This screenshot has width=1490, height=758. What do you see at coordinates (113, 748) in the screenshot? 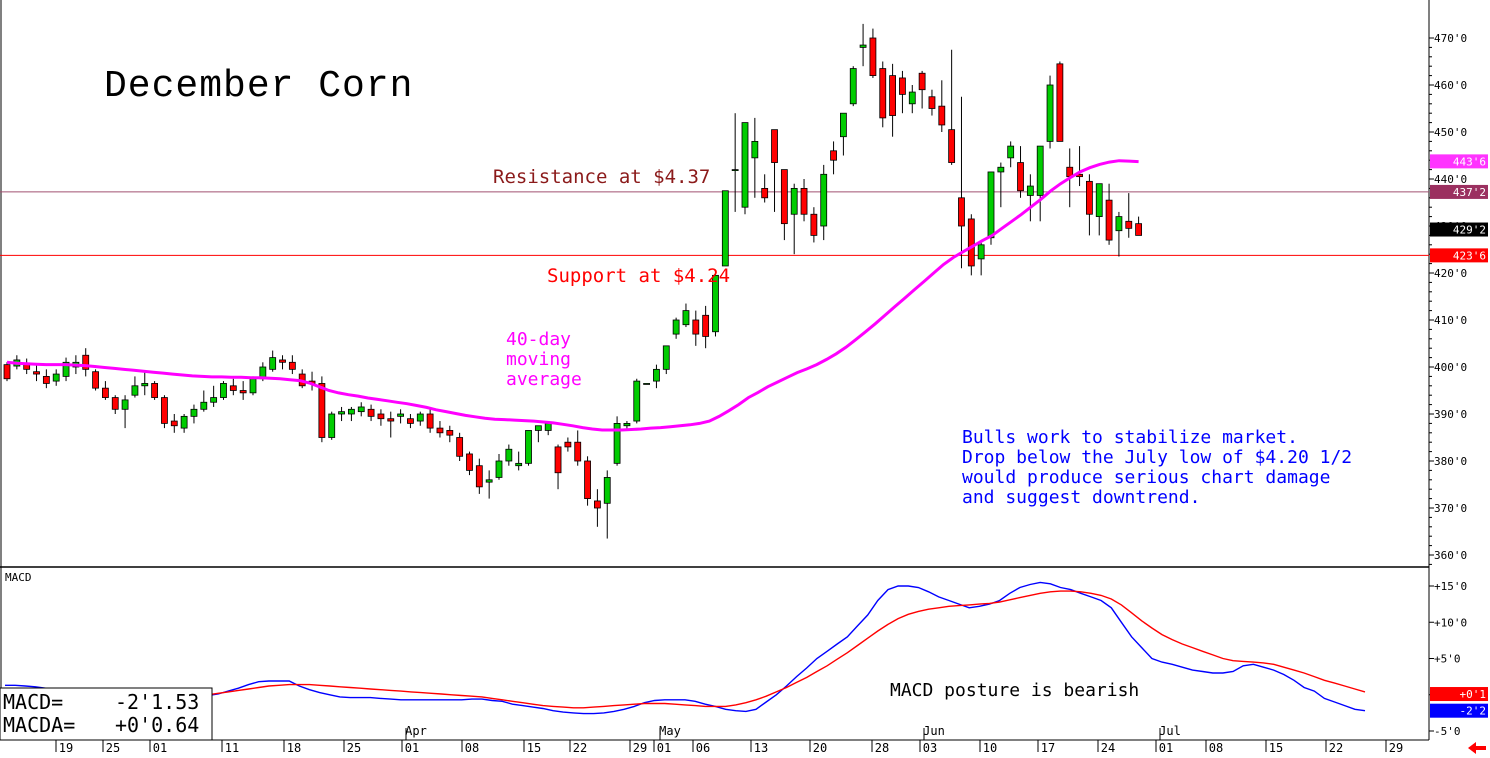
I see `date-tick-label: 25` at bounding box center [113, 748].